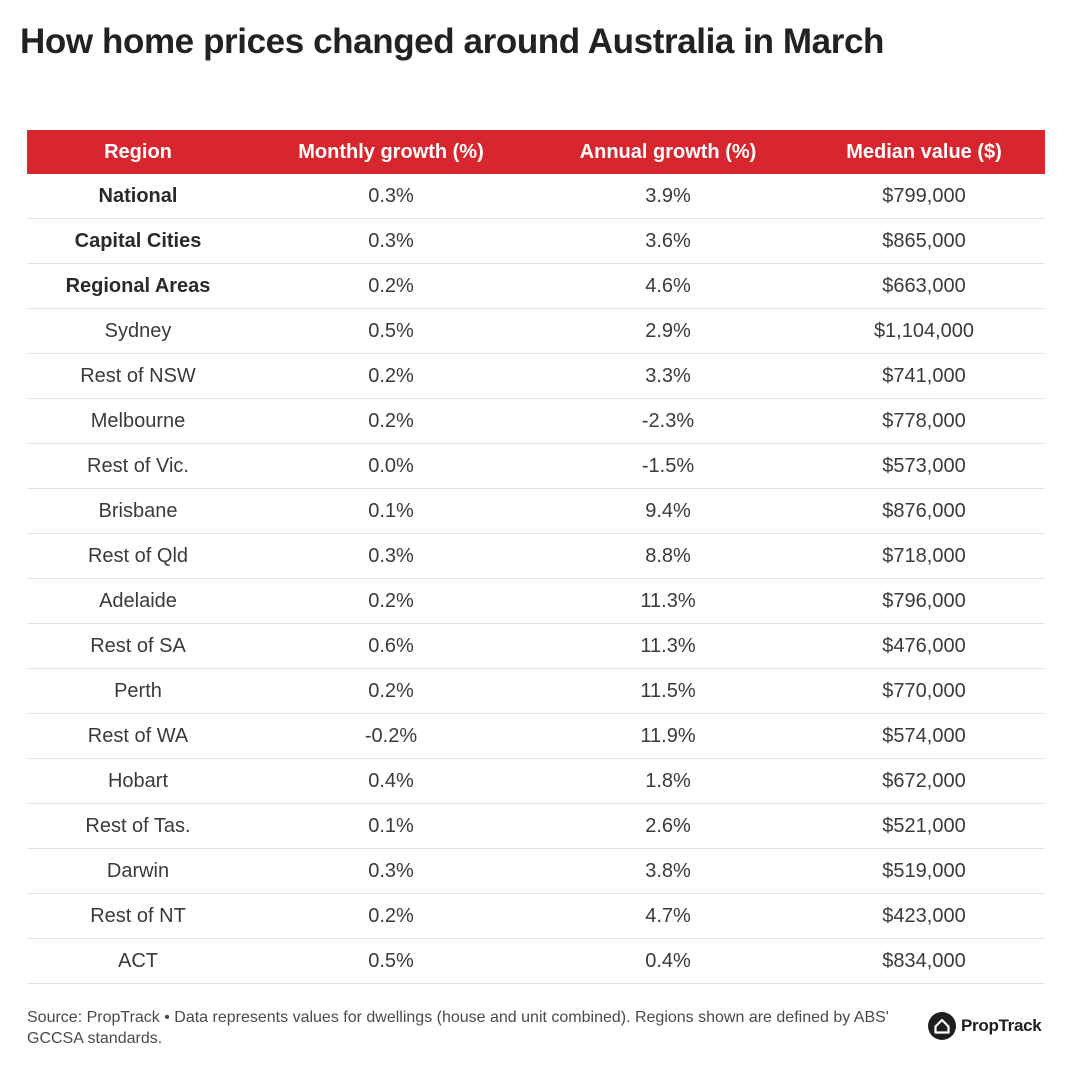 This screenshot has width=1080, height=1074. What do you see at coordinates (924, 961) in the screenshot?
I see `cell-median-value: $834,000` at bounding box center [924, 961].